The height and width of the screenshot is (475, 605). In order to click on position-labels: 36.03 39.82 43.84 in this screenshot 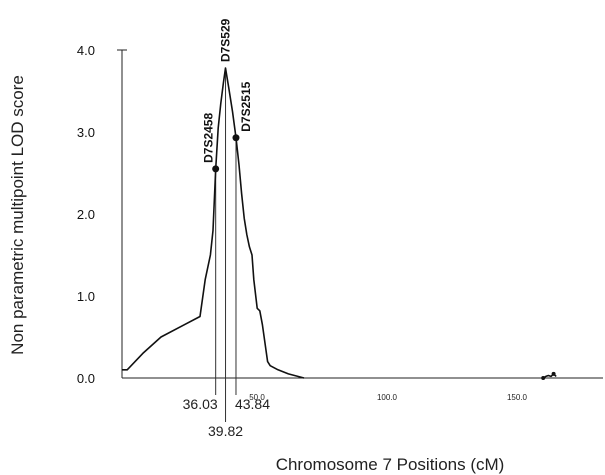, I will do `click(227, 417)`.